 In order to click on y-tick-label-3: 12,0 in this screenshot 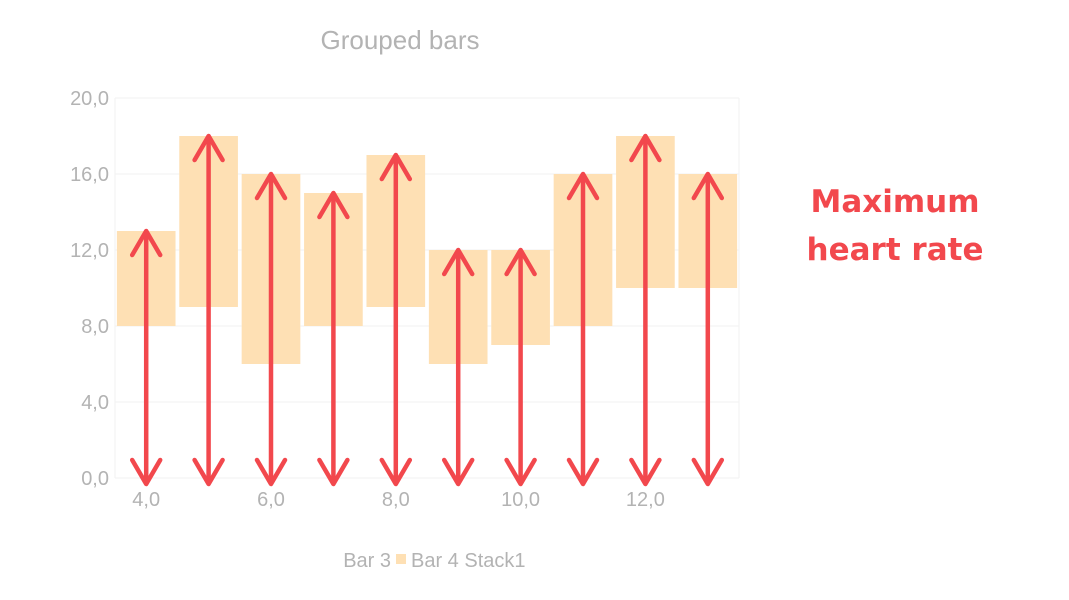, I will do `click(89, 251)`.